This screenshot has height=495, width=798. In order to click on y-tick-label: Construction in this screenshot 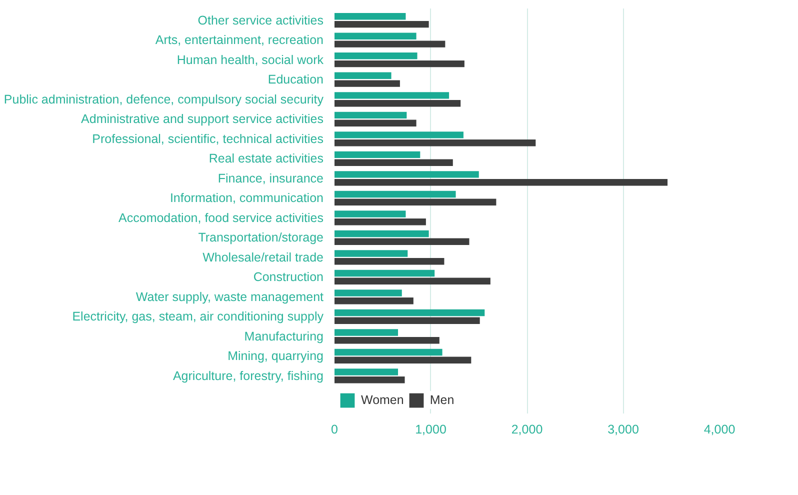, I will do `click(288, 277)`.